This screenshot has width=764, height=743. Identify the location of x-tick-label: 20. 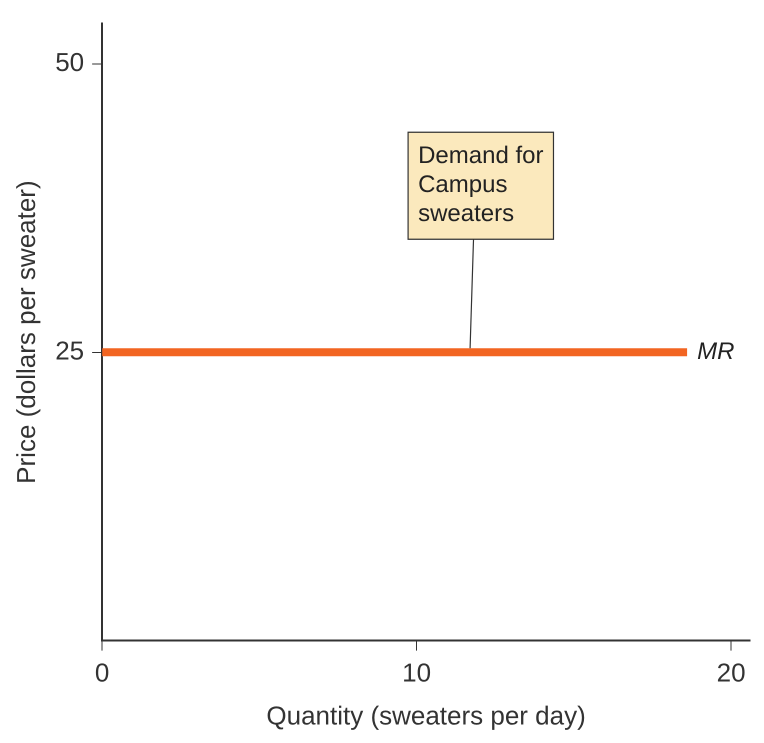
(731, 672).